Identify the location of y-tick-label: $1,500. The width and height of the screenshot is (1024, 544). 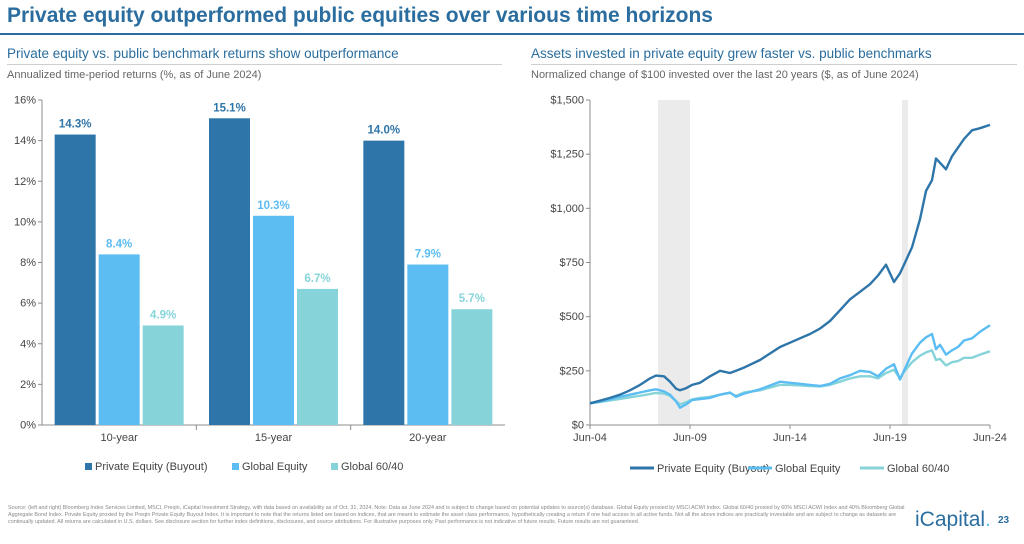
(567, 101).